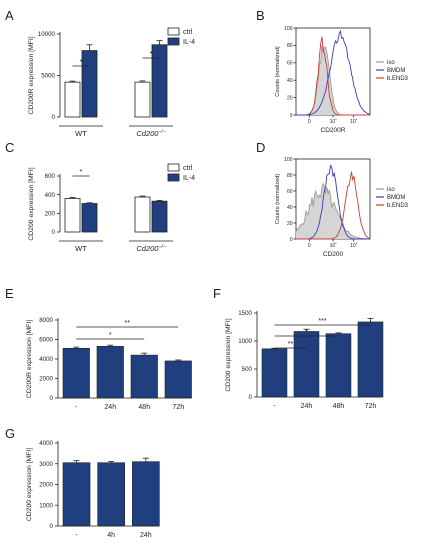 This screenshot has width=424, height=550. What do you see at coordinates (398, 206) in the screenshot?
I see `legend-label: b.END3` at bounding box center [398, 206].